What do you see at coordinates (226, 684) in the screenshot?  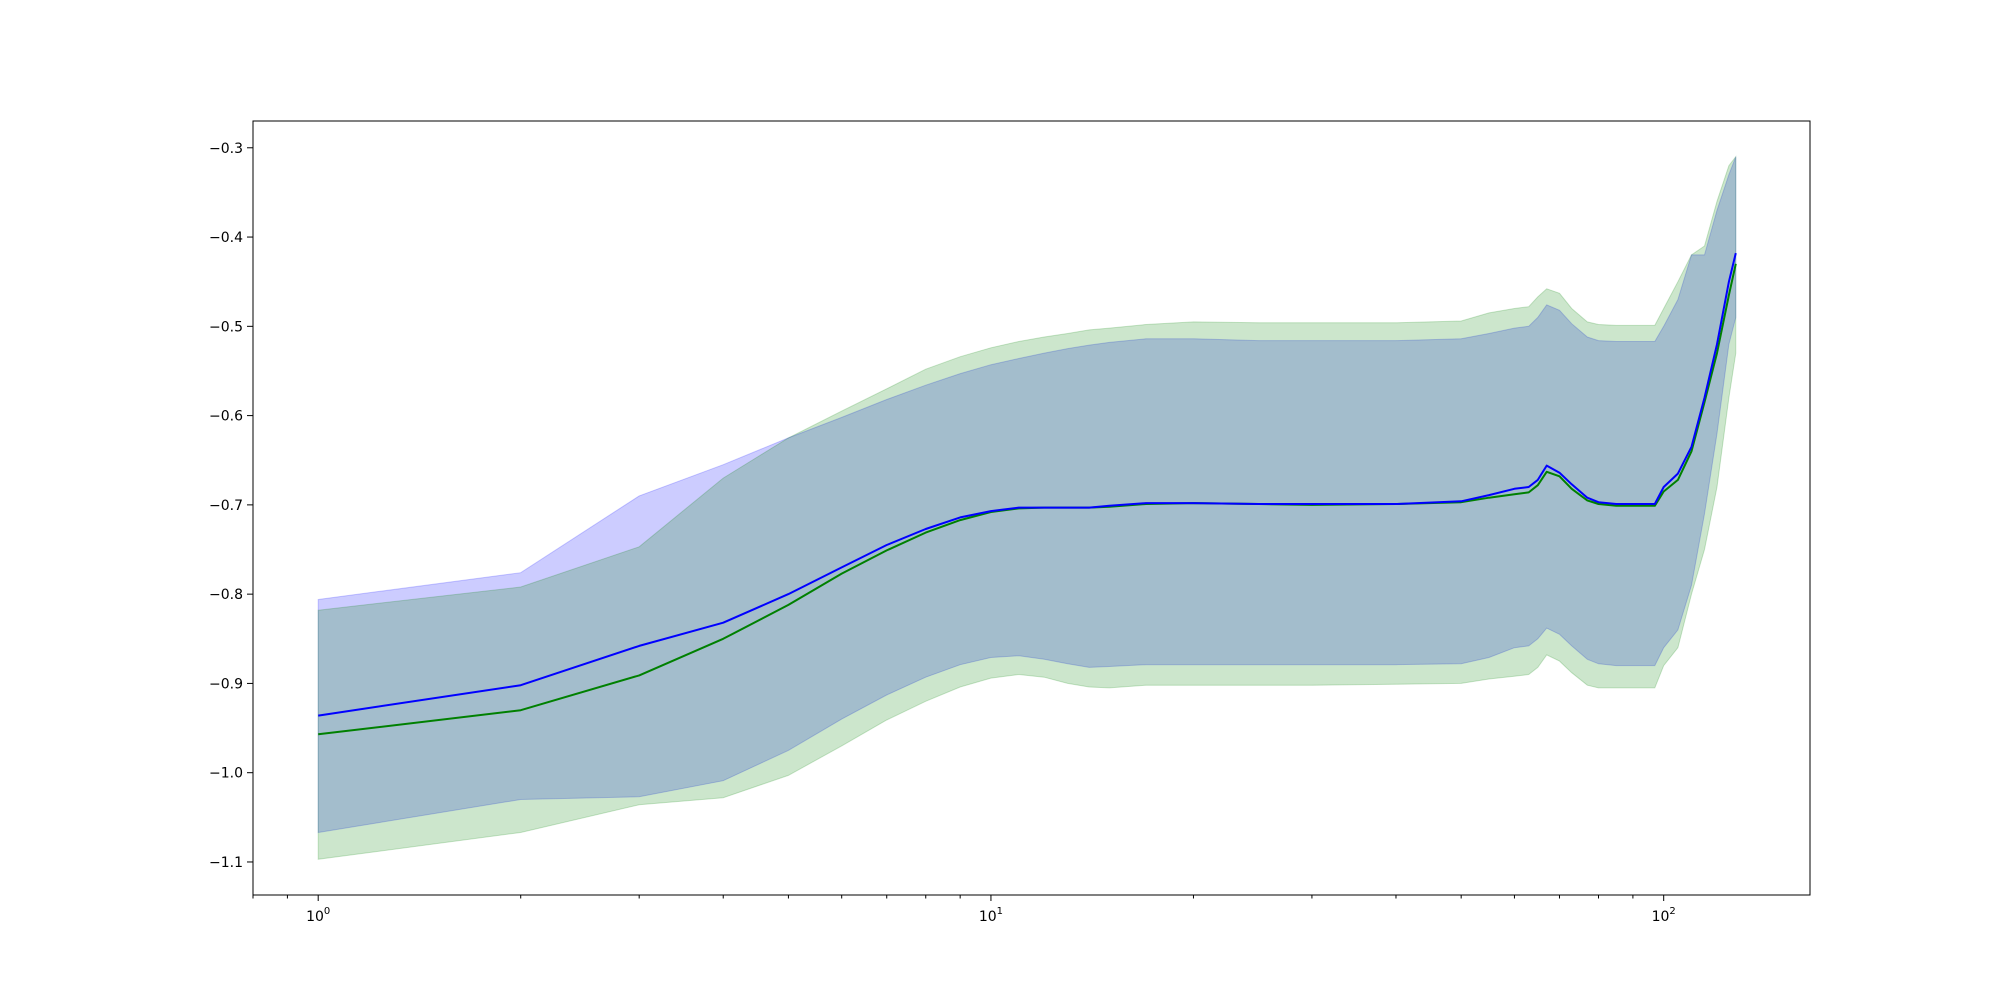 I see `y-tick-label: −0.9` at bounding box center [226, 684].